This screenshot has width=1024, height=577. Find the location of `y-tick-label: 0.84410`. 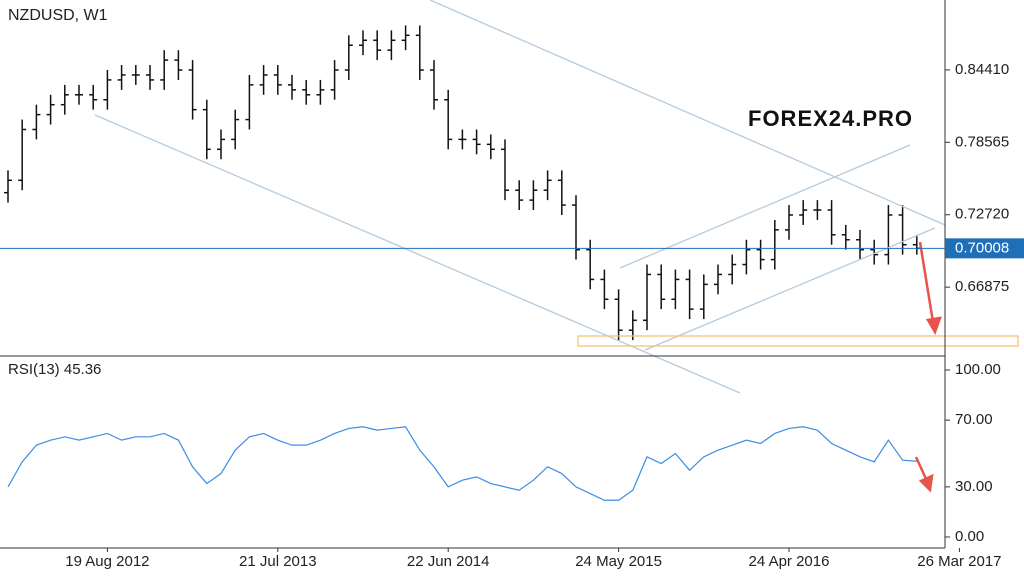

y-tick-label: 0.84410 is located at coordinates (982, 69).